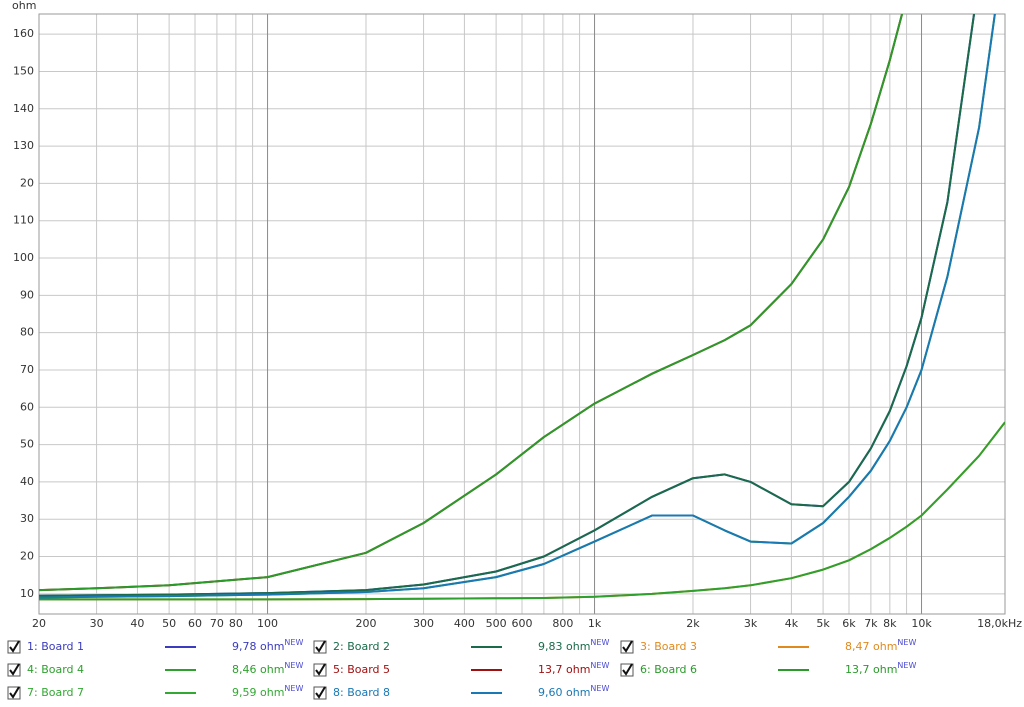  I want to click on legend-name: 8: Board 8, so click(361, 692).